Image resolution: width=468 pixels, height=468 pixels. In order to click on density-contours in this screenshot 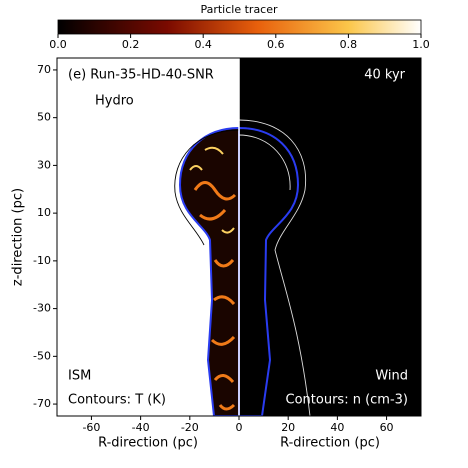, I will do `click(274, 267)`.